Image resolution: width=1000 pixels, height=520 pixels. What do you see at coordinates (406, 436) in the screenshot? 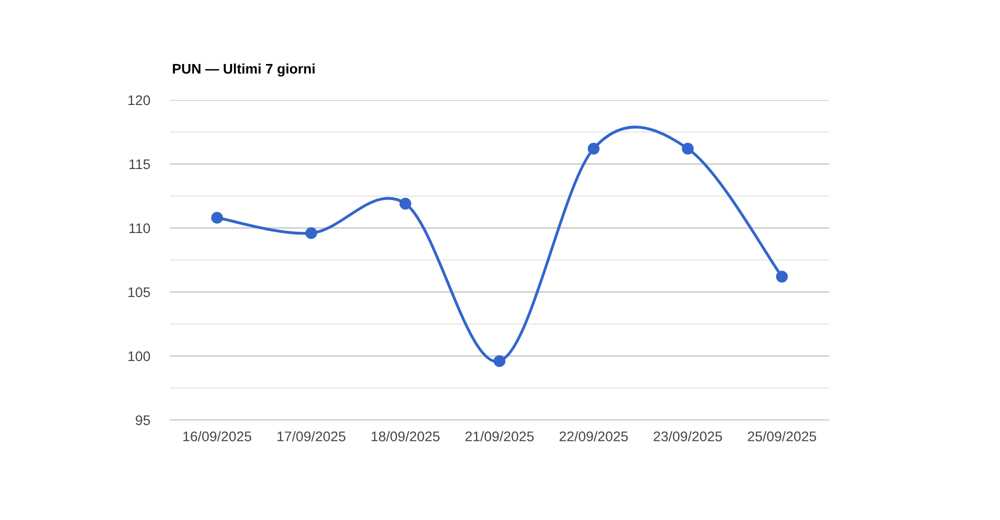
I see `x-tick-label: 18/09/2025` at bounding box center [406, 436].